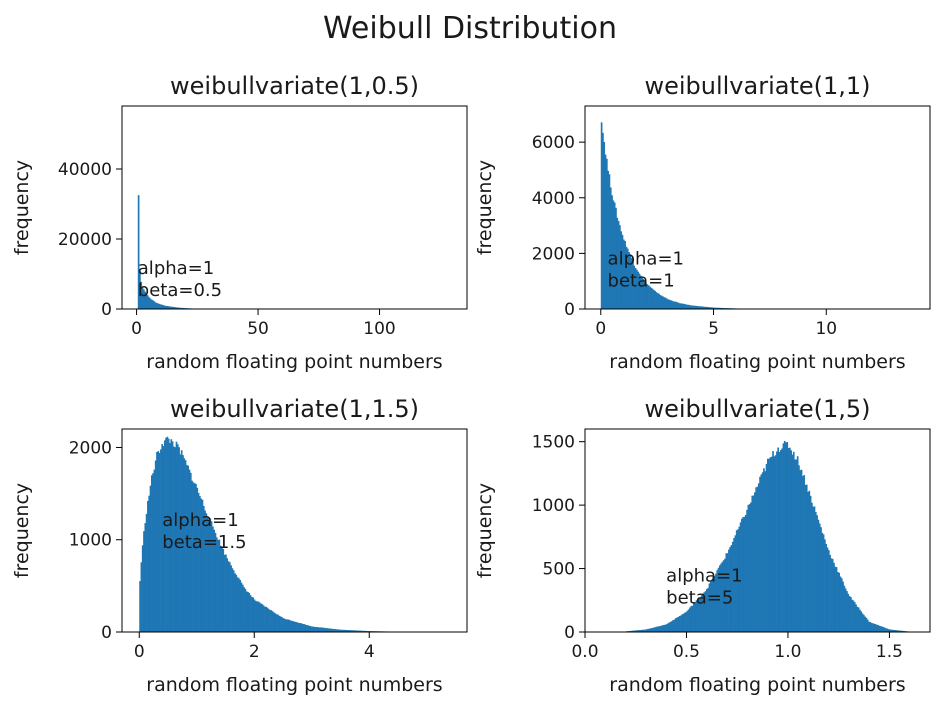 This screenshot has height=706, width=940. I want to click on y-tick-label: 6000, so click(553, 143).